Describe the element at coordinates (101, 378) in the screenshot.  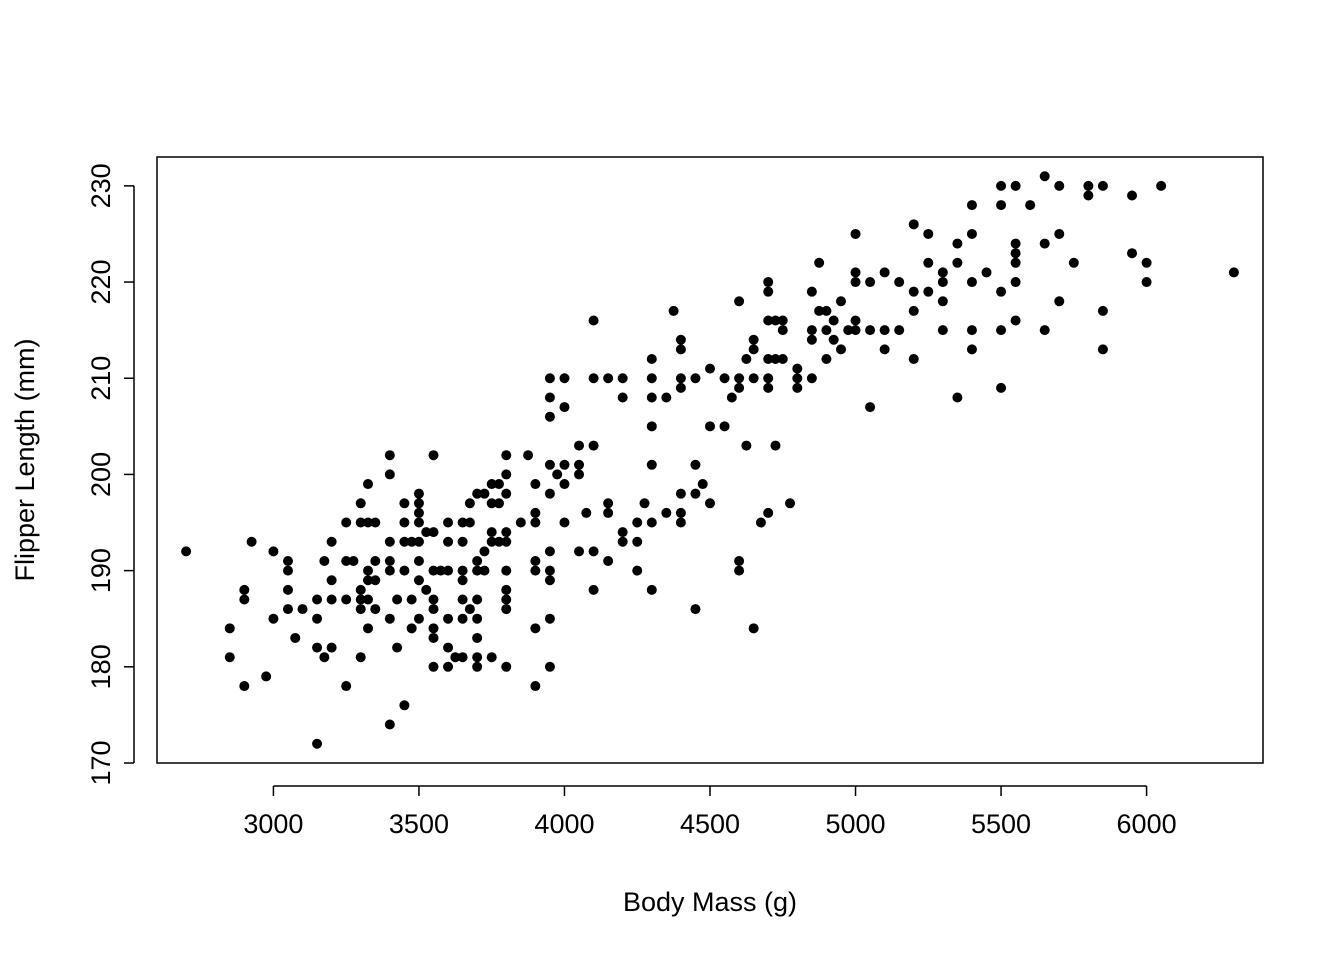
I see `y-tick-label: 210` at that location.